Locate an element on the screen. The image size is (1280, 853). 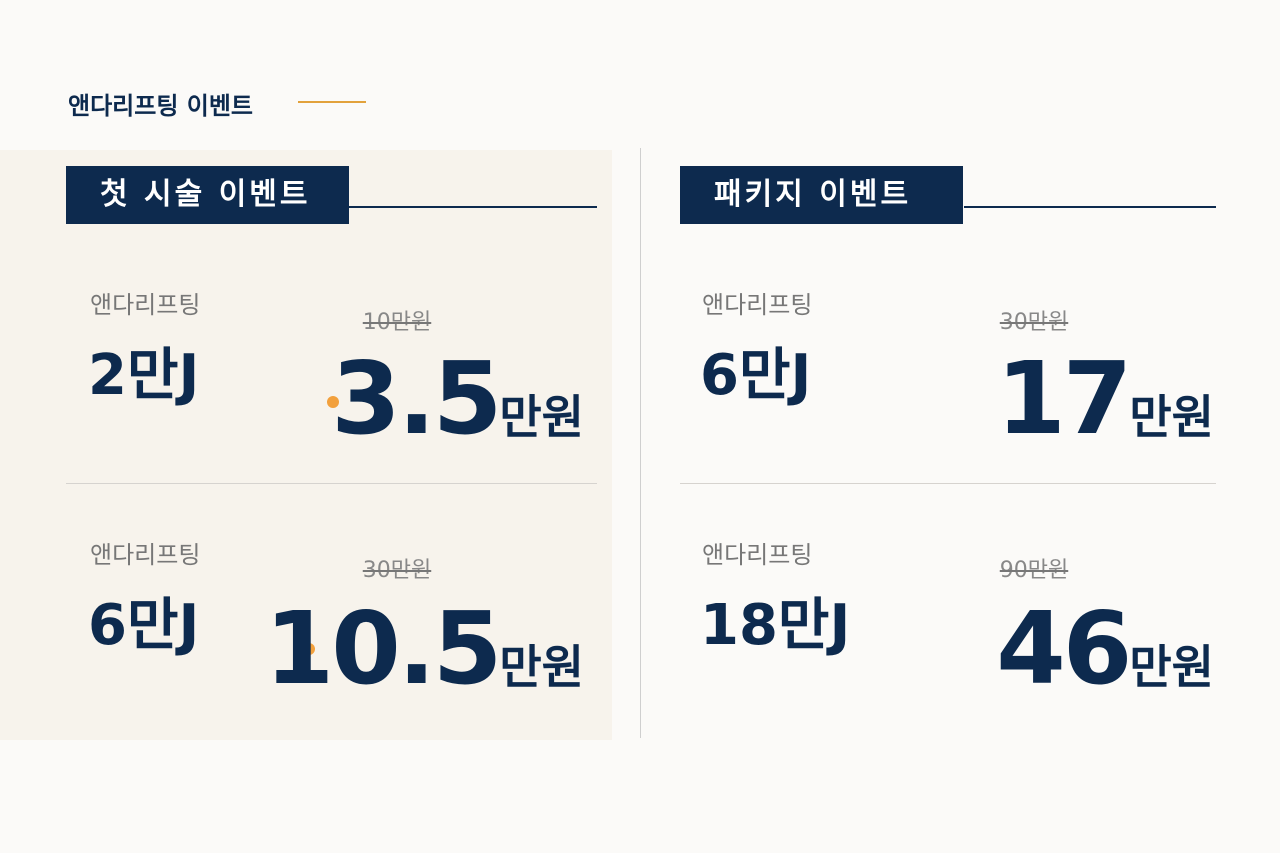
price: 10.5만원 is located at coordinates (384, 648).